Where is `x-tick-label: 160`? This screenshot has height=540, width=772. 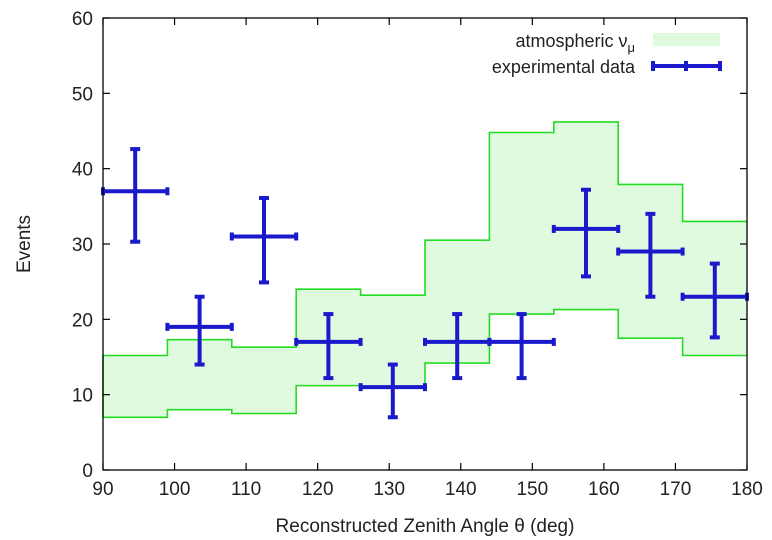
x-tick-label: 160 is located at coordinates (604, 489).